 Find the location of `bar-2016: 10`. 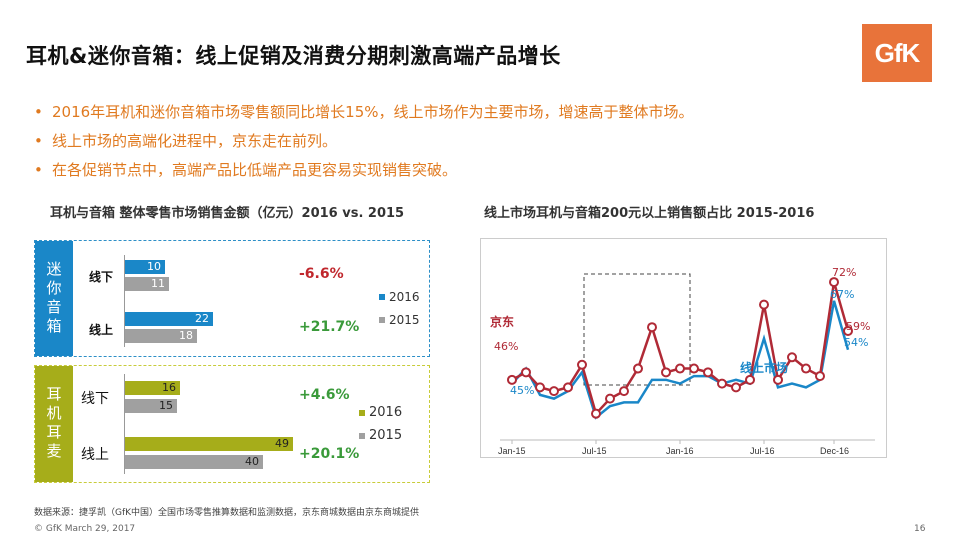

bar-2016: 10 is located at coordinates (145, 267).